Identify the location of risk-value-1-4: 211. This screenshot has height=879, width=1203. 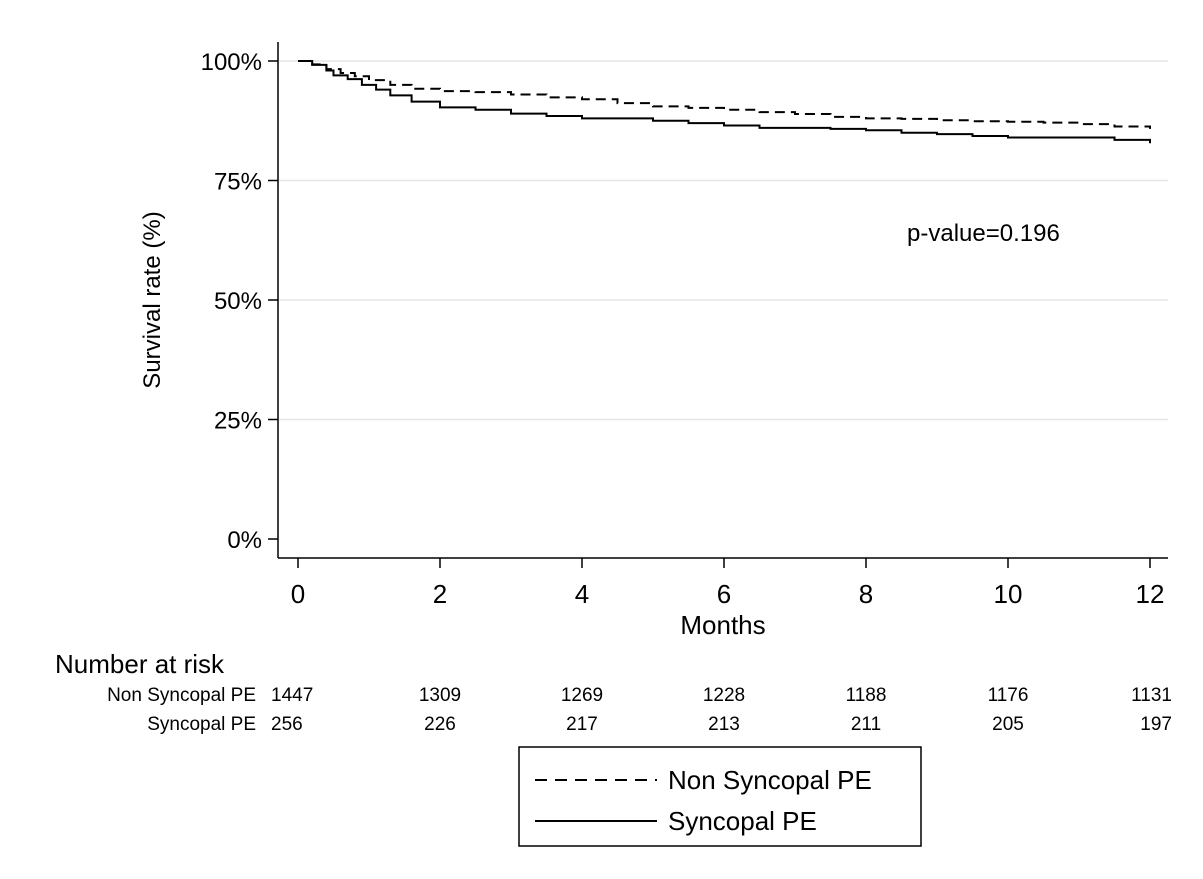
(866, 724).